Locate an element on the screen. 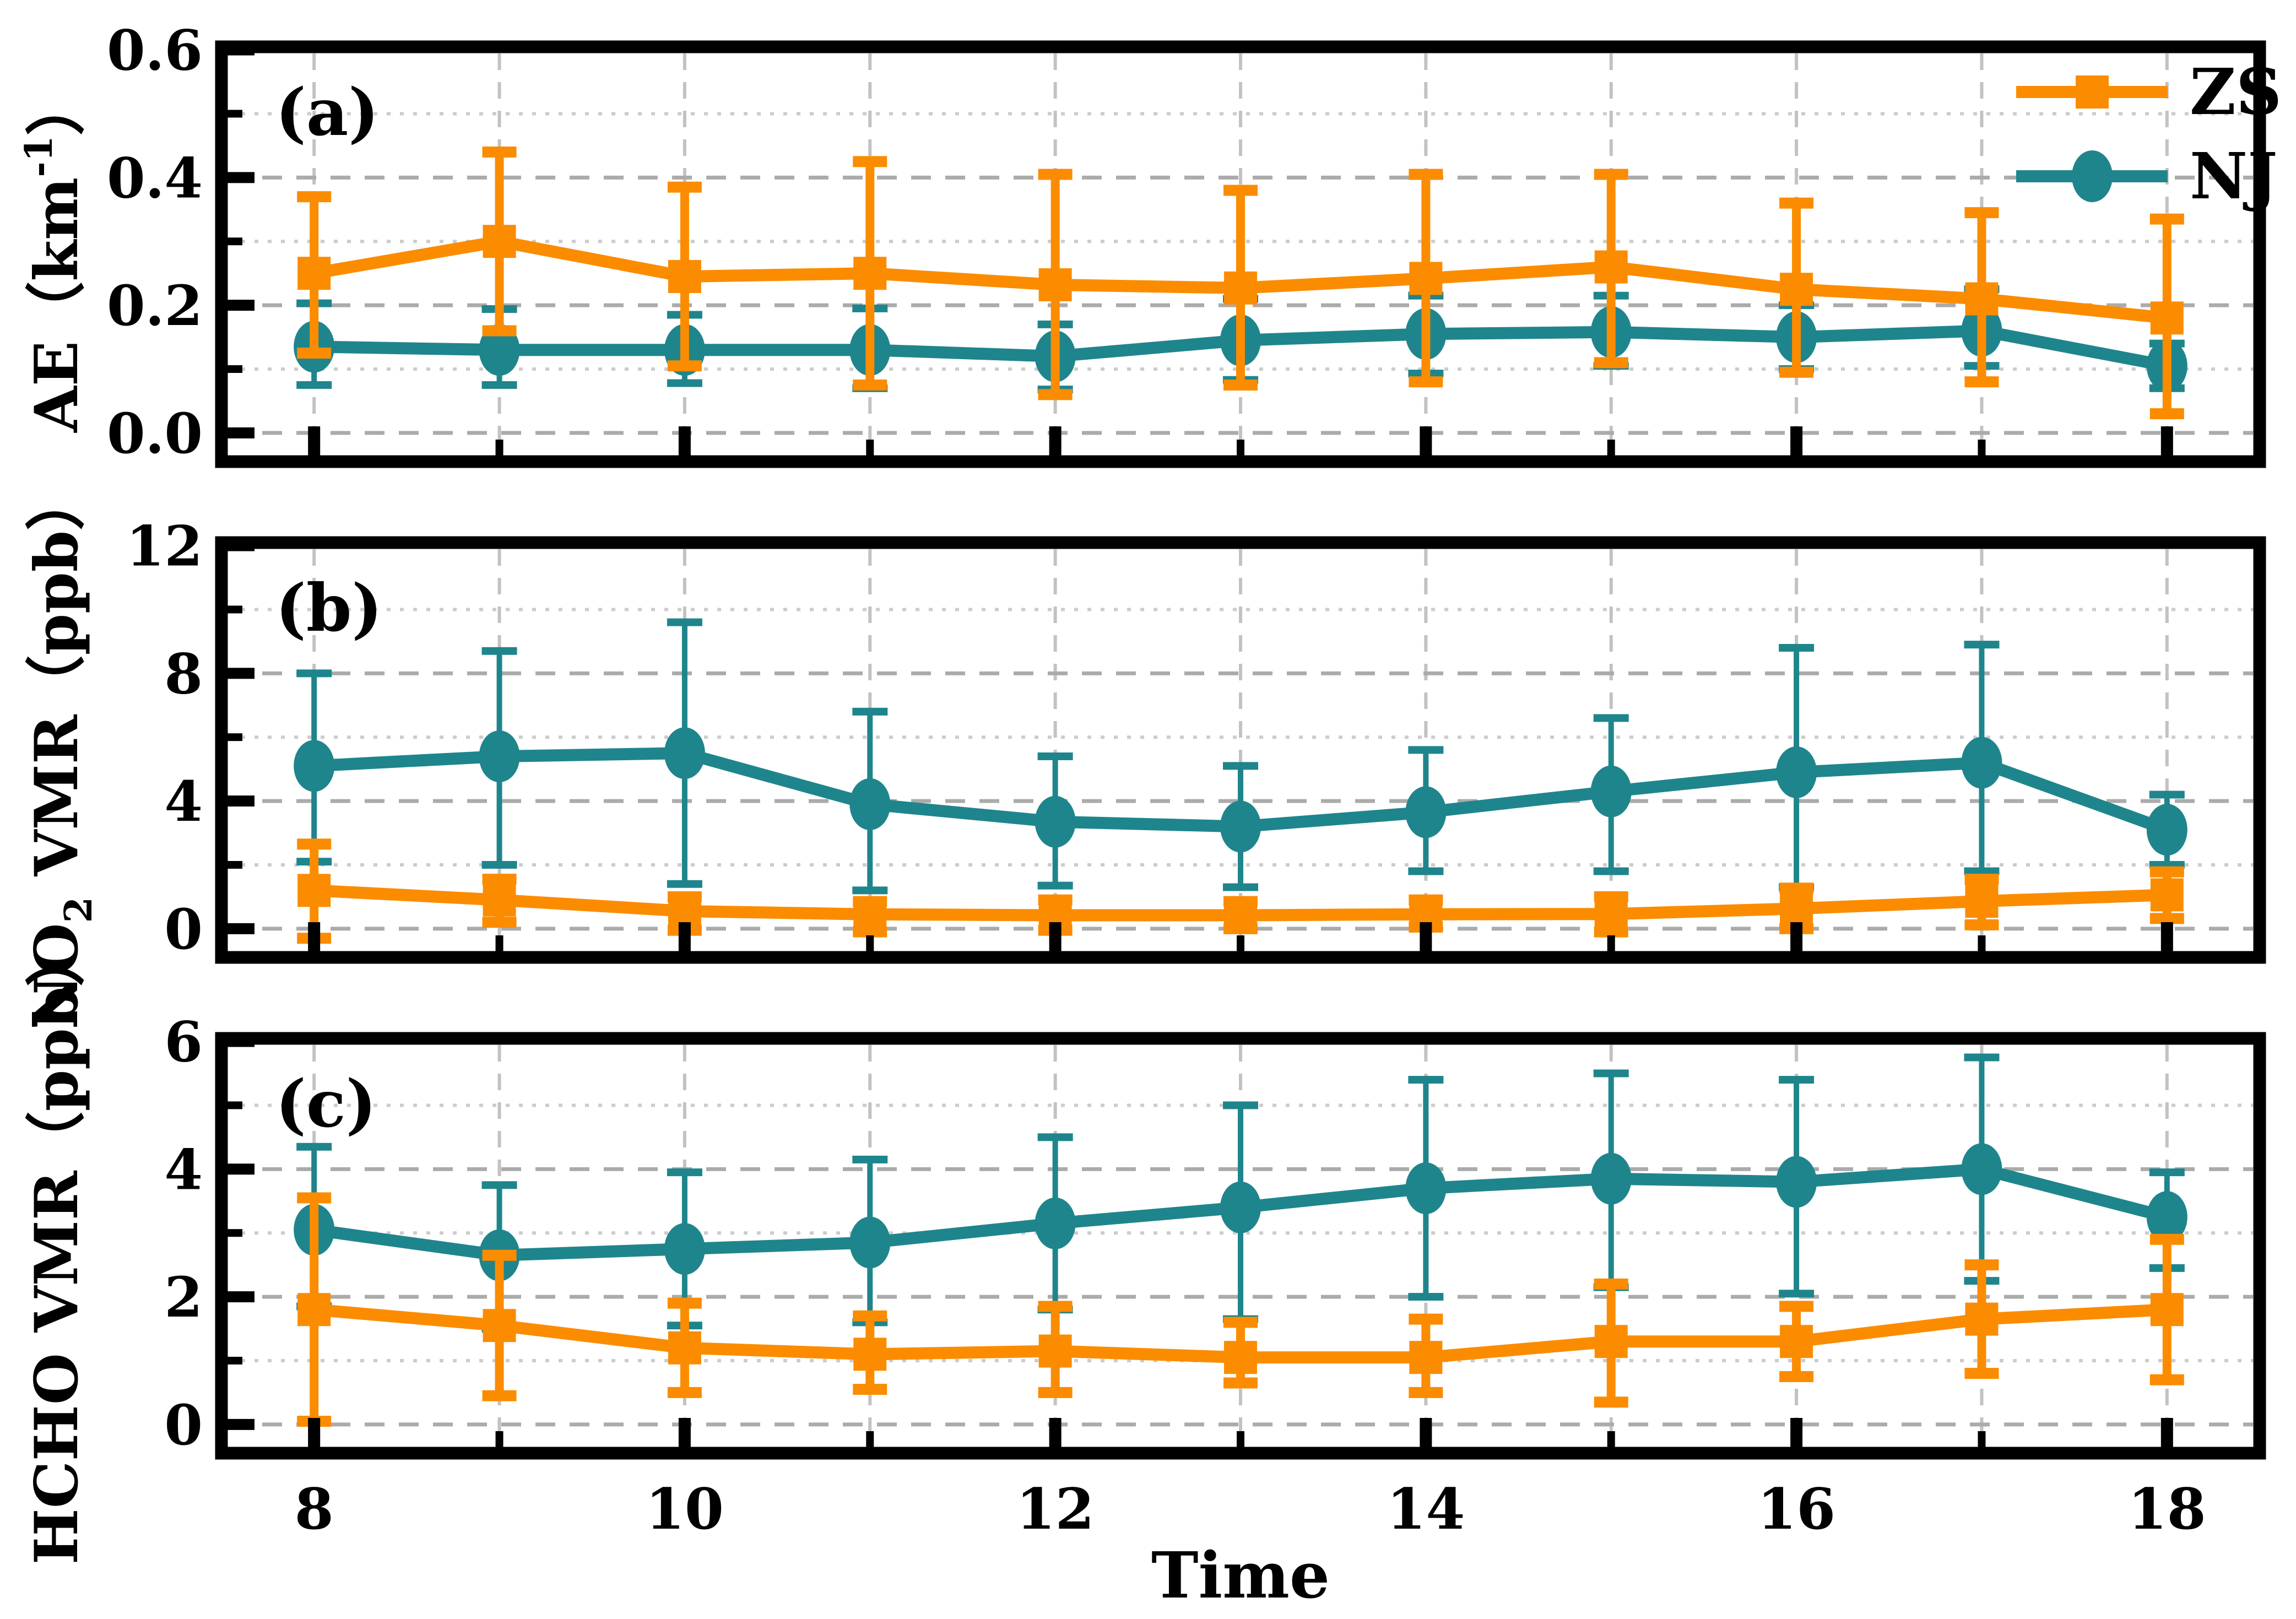  y-tick-label: 4 is located at coordinates (183, 802).